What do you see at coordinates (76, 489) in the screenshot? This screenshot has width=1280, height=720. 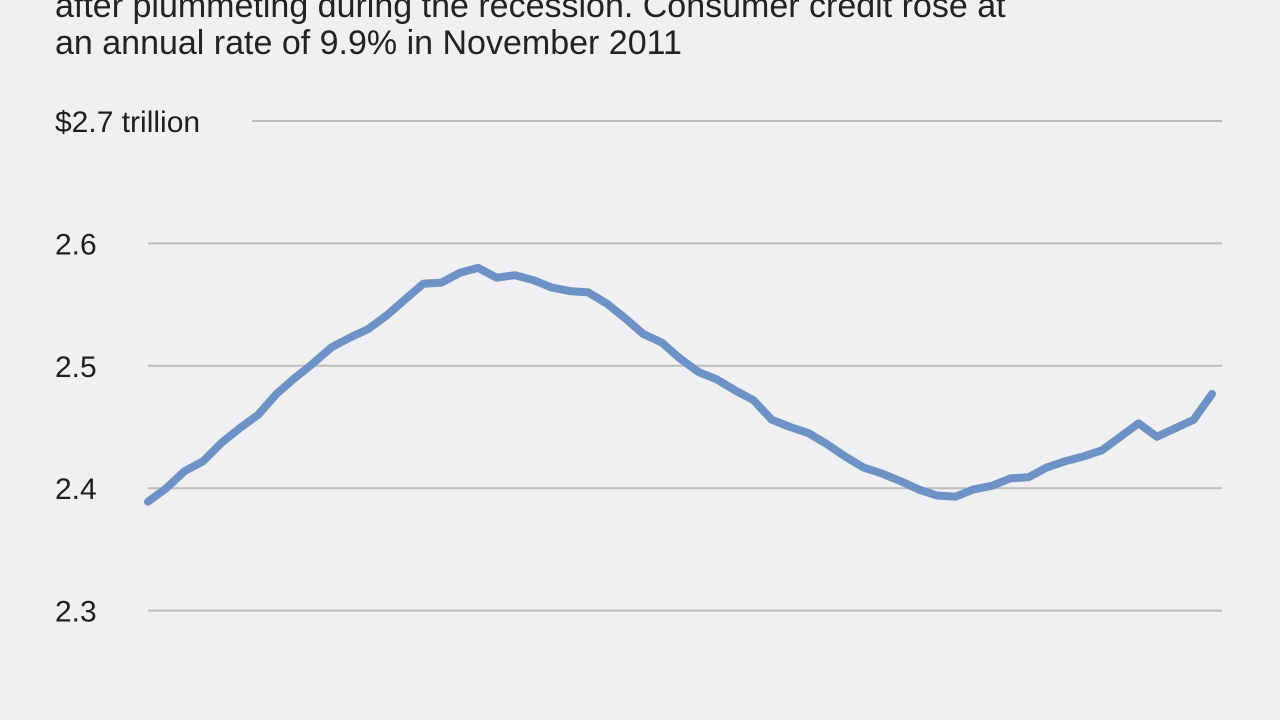 I see `y-tick-label: 2.4` at bounding box center [76, 489].